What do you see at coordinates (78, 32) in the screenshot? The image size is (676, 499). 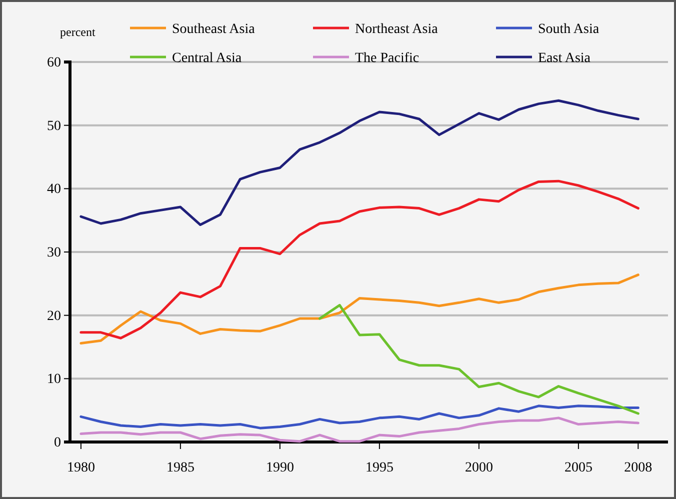 I see `y-axis-title: percent` at bounding box center [78, 32].